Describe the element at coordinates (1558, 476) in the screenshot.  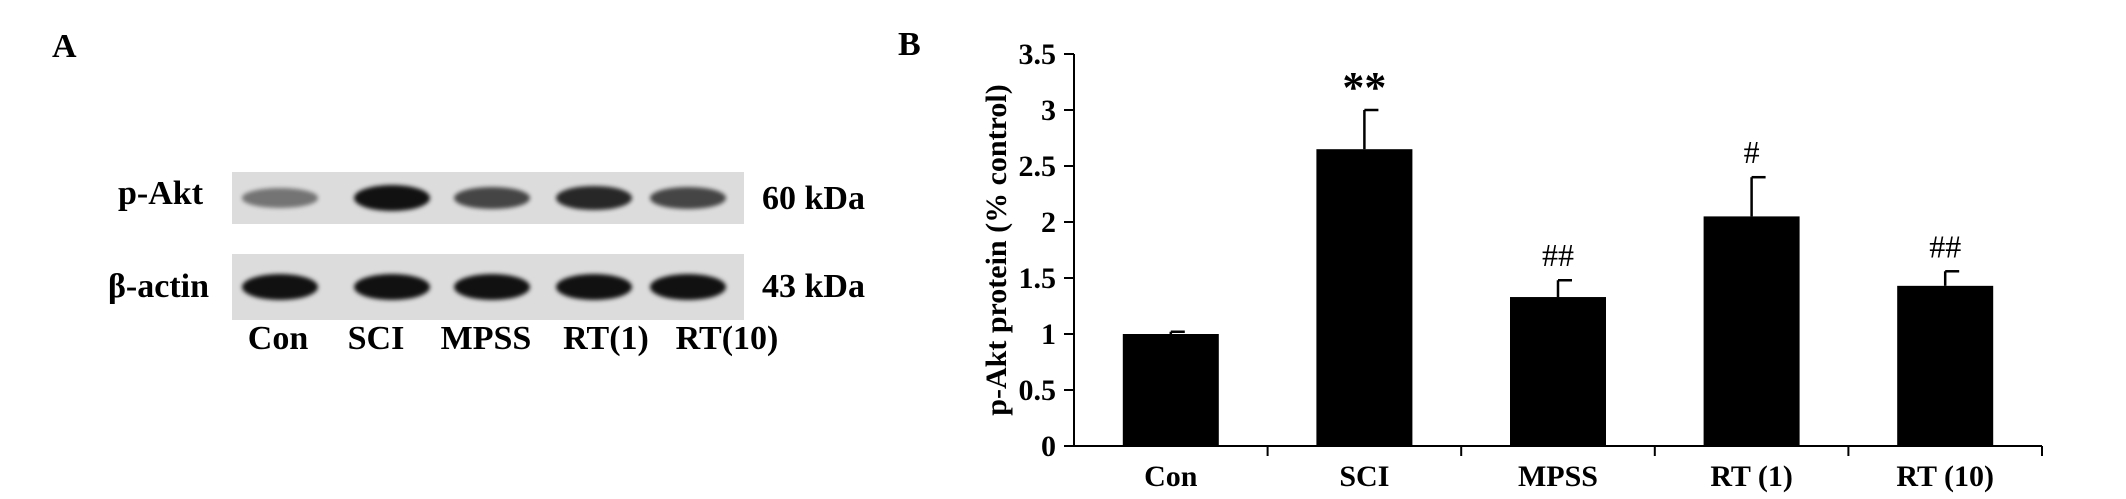
I see `x-tick-label: MPSS` at that location.